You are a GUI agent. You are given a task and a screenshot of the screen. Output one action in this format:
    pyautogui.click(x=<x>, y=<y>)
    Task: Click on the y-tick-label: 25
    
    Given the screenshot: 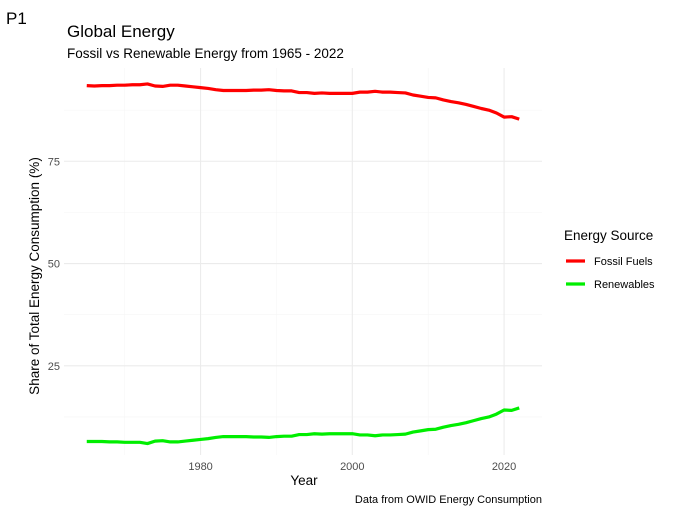 What is the action you would take?
    pyautogui.click(x=54, y=367)
    